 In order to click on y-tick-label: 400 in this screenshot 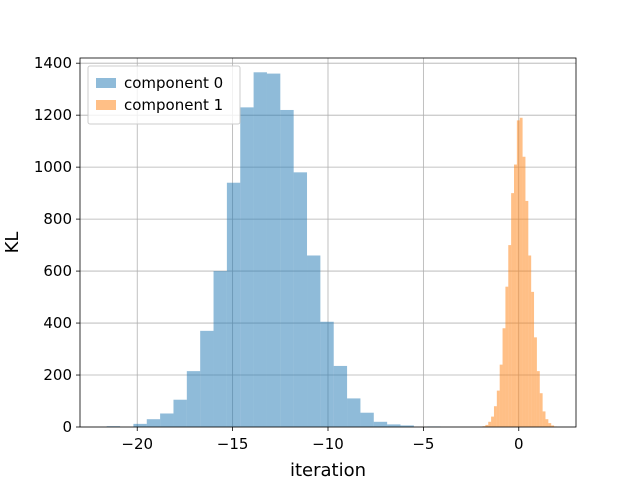, I will do `click(57, 323)`.